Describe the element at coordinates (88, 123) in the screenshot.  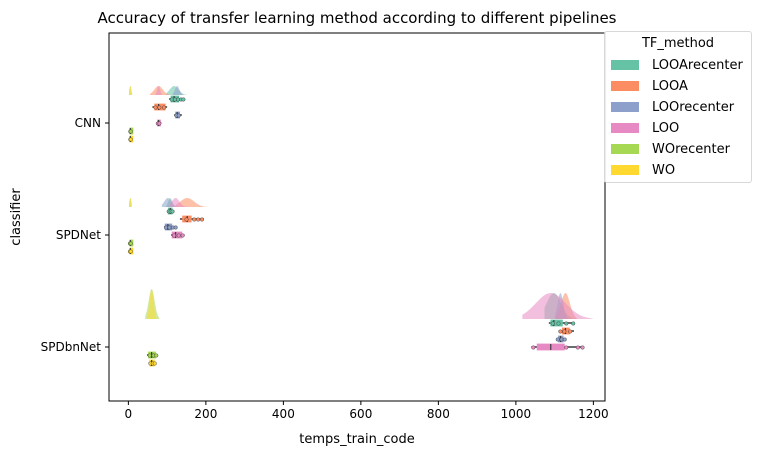
I see `y-tick-label: CNN` at that location.